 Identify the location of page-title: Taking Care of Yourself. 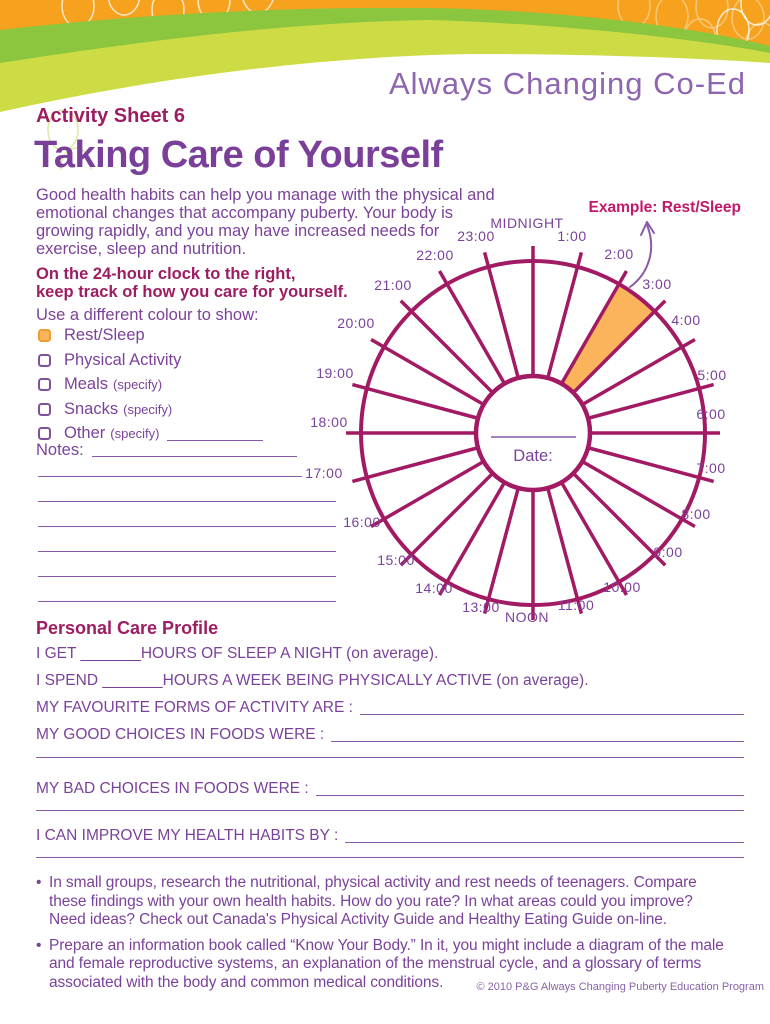
(238, 155).